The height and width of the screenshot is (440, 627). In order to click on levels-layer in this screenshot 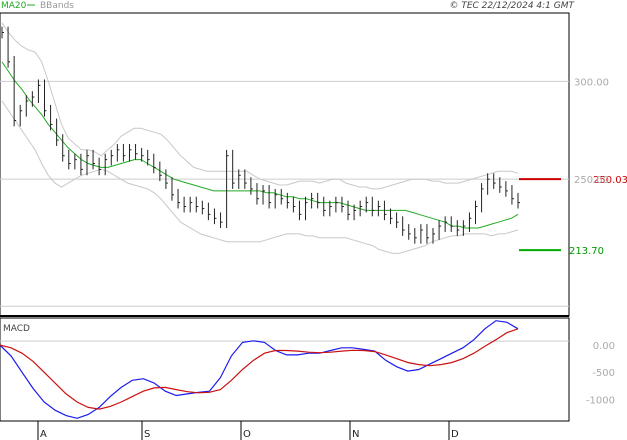, I will do `click(540, 215)`.